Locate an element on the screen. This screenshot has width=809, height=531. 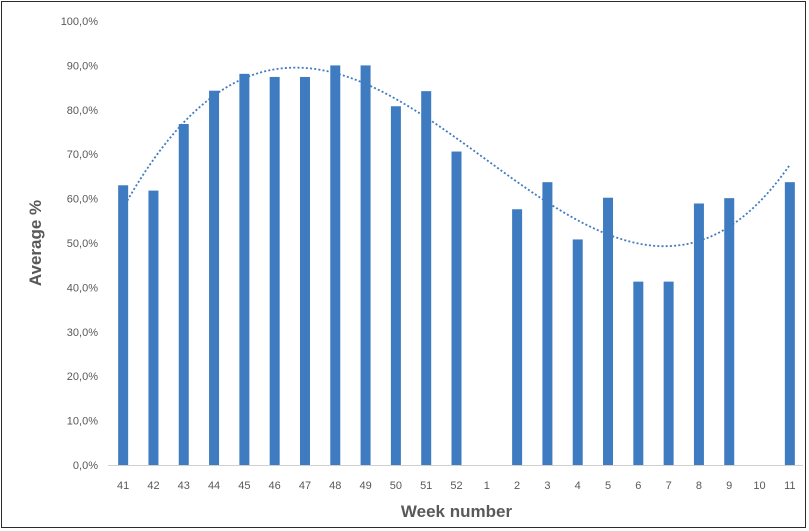
x-tick-label: 52 is located at coordinates (456, 486).